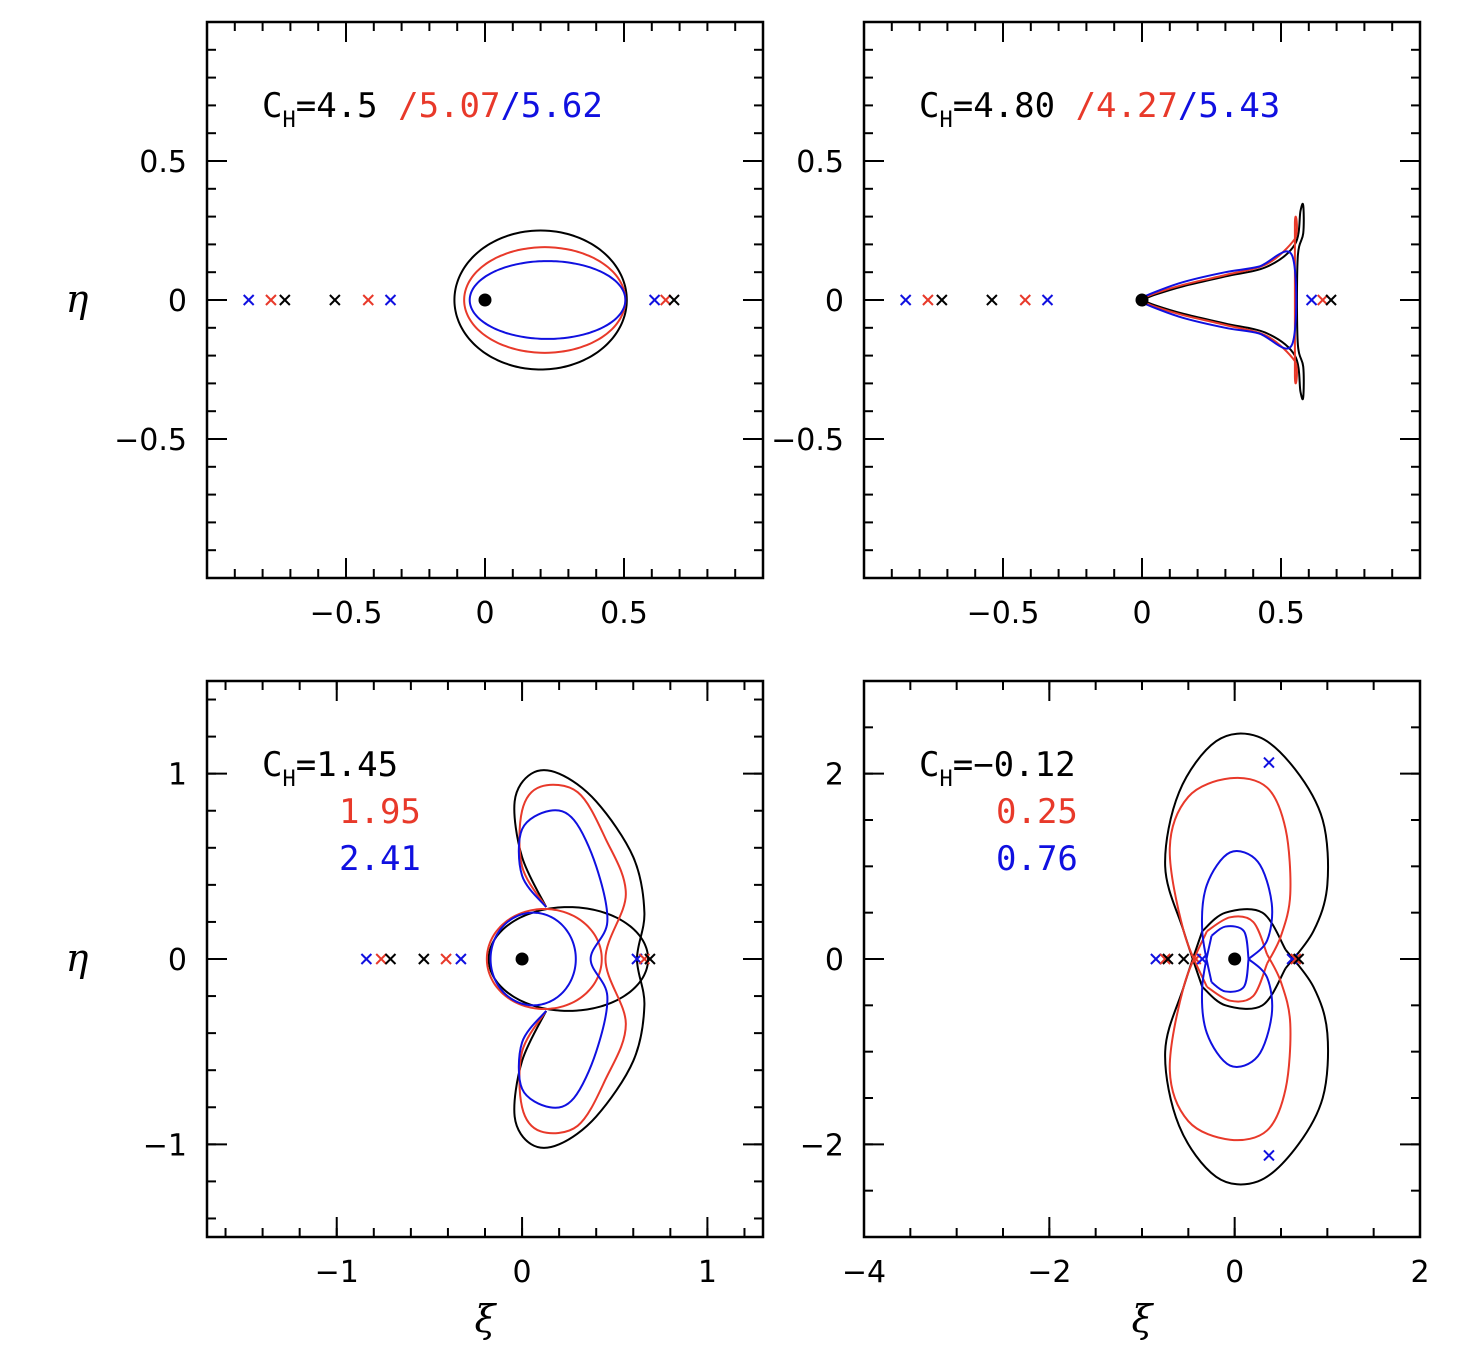 The width and height of the screenshot is (1470, 1364). Describe the element at coordinates (1037, 812) in the screenshot. I see `annotation-text: 0.25` at that location.